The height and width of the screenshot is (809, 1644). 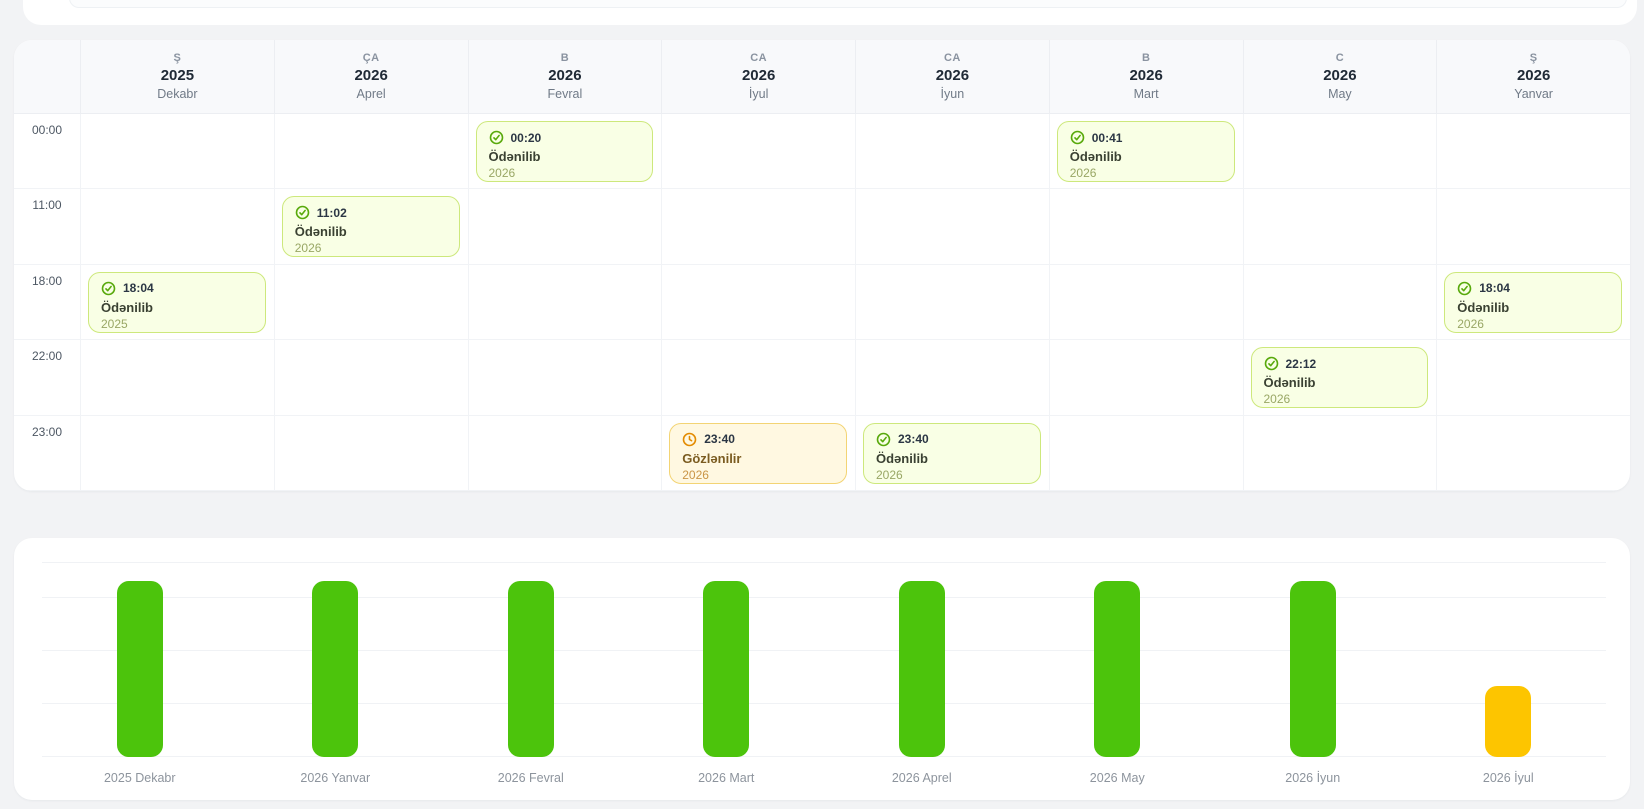 What do you see at coordinates (689, 439) in the screenshot?
I see `clock-icon` at bounding box center [689, 439].